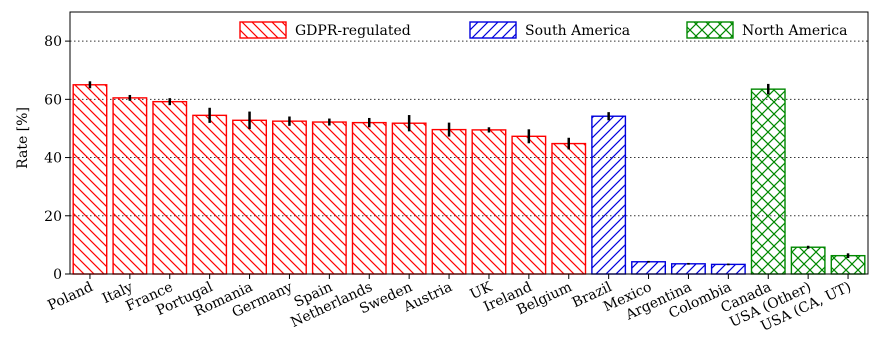 The image size is (871, 354). What do you see at coordinates (23, 138) in the screenshot?
I see `y-axis-title: Rate [%]` at bounding box center [23, 138].